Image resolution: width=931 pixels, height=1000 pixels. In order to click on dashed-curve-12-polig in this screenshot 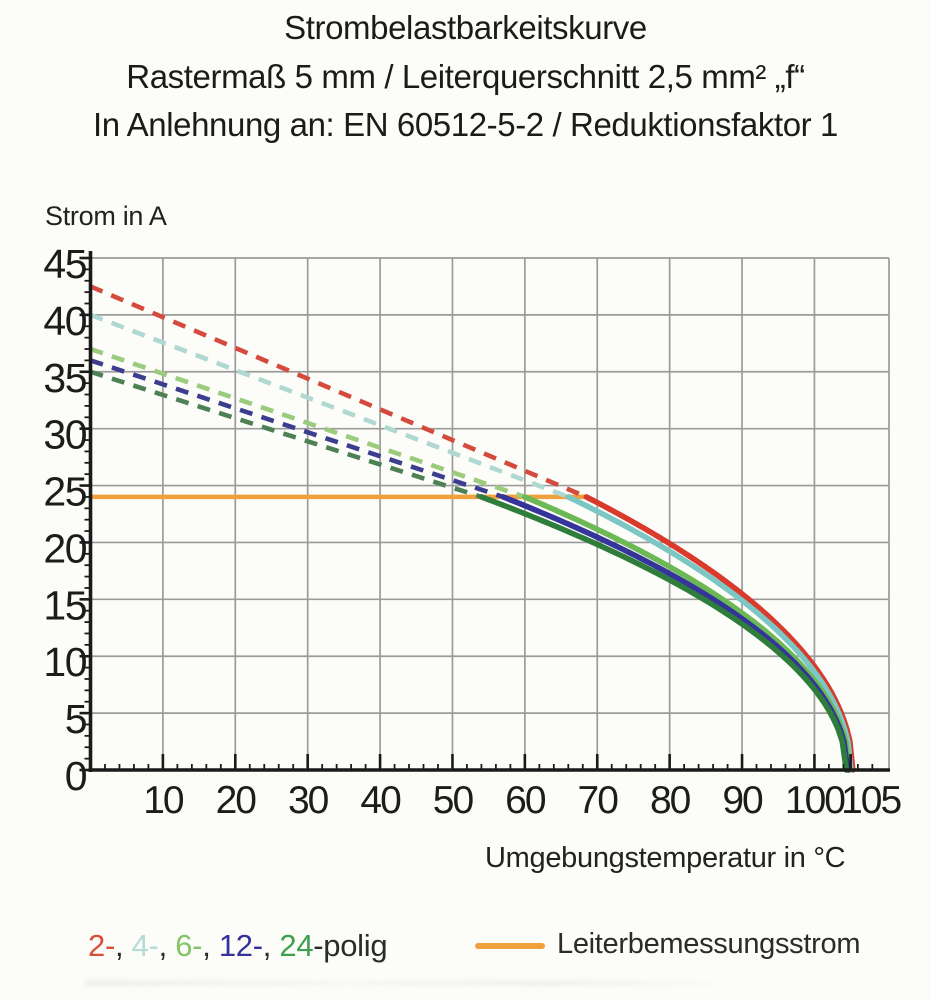, I will do `click(296, 429)`.